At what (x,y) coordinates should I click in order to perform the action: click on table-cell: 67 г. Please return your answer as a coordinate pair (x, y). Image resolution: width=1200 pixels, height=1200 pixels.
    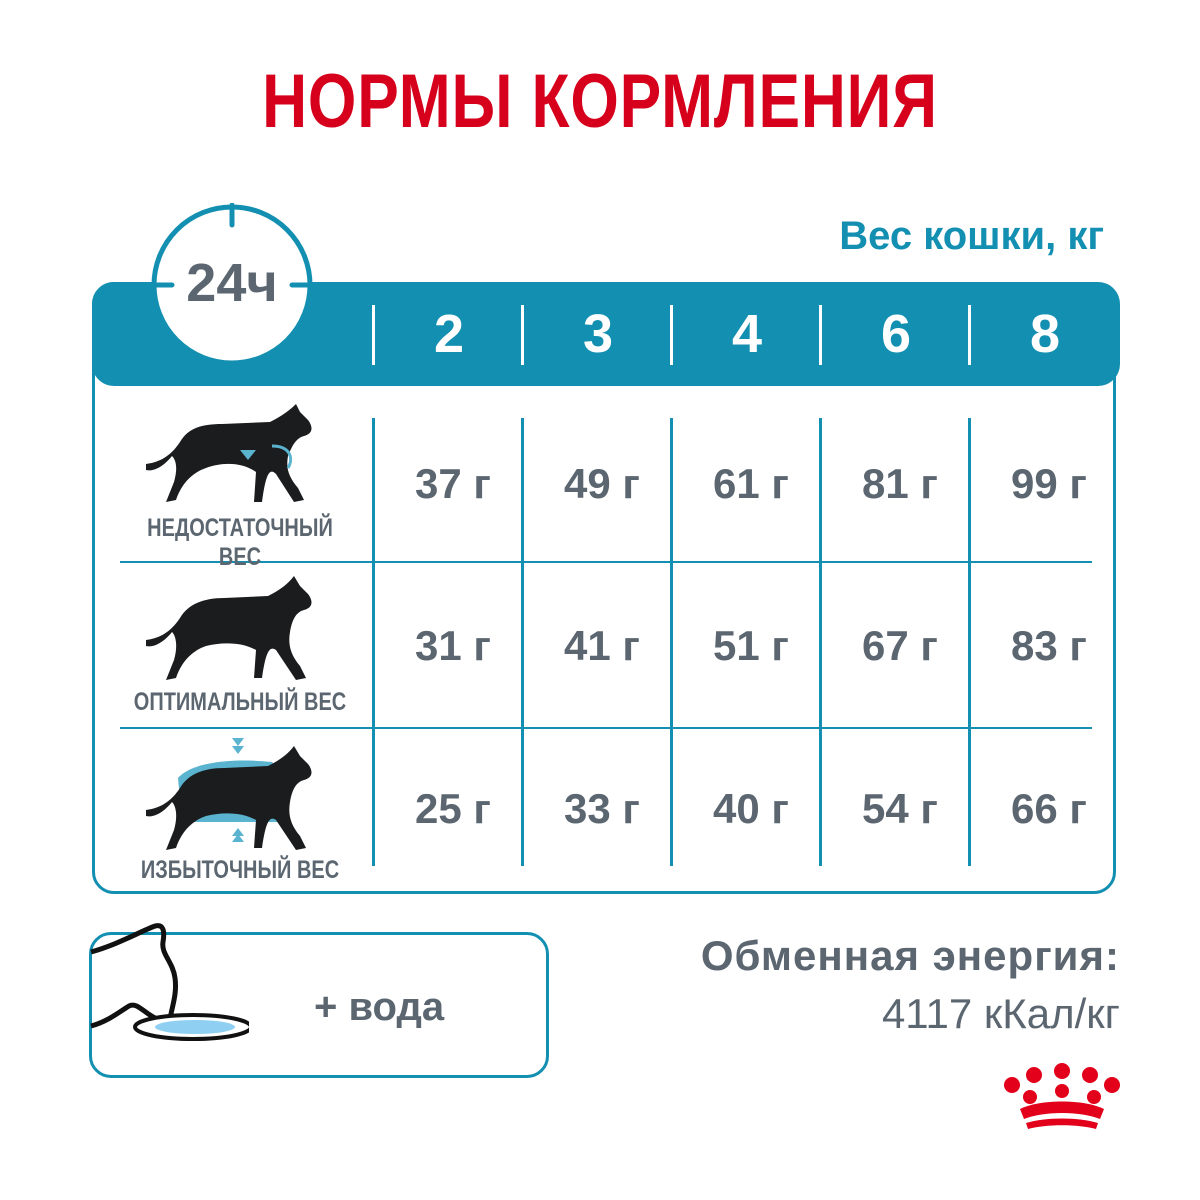
    Looking at the image, I should click on (900, 645).